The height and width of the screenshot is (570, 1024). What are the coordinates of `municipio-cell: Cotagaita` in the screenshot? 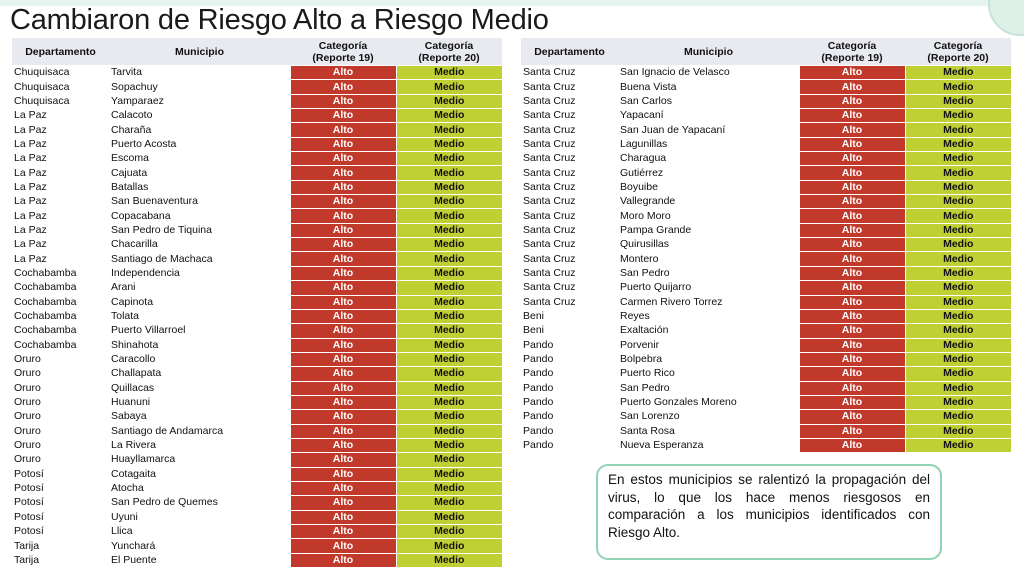 It's located at (199, 474).